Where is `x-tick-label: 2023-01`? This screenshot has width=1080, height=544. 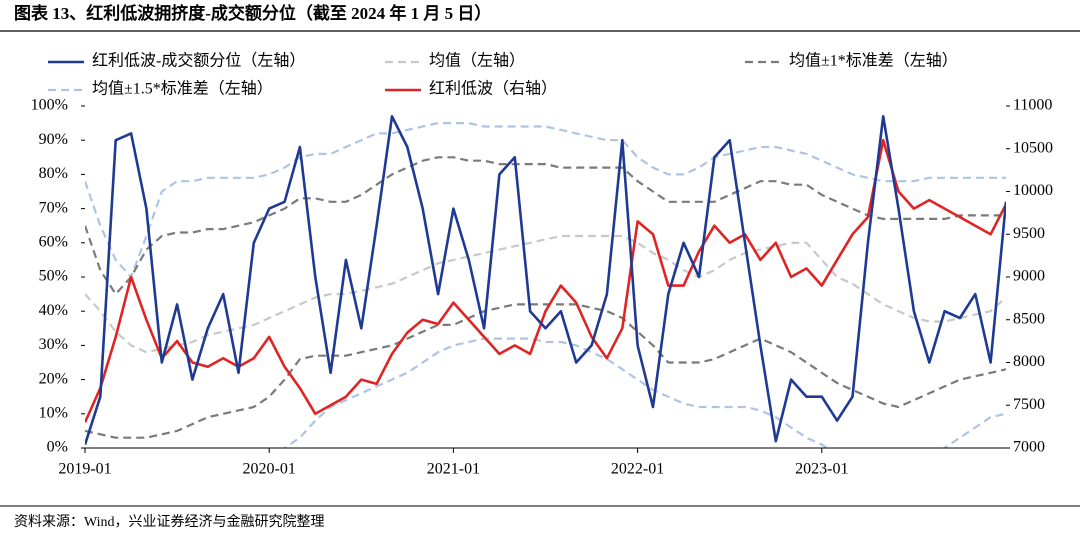
x-tick-label: 2023-01 is located at coordinates (821, 469).